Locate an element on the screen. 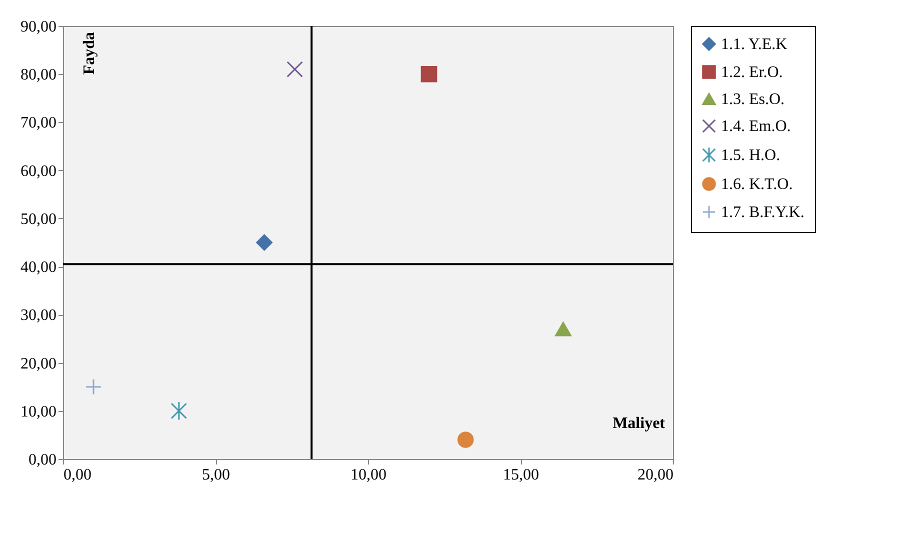 This screenshot has height=549, width=903. x-axis-title: Maliyet is located at coordinates (639, 423).